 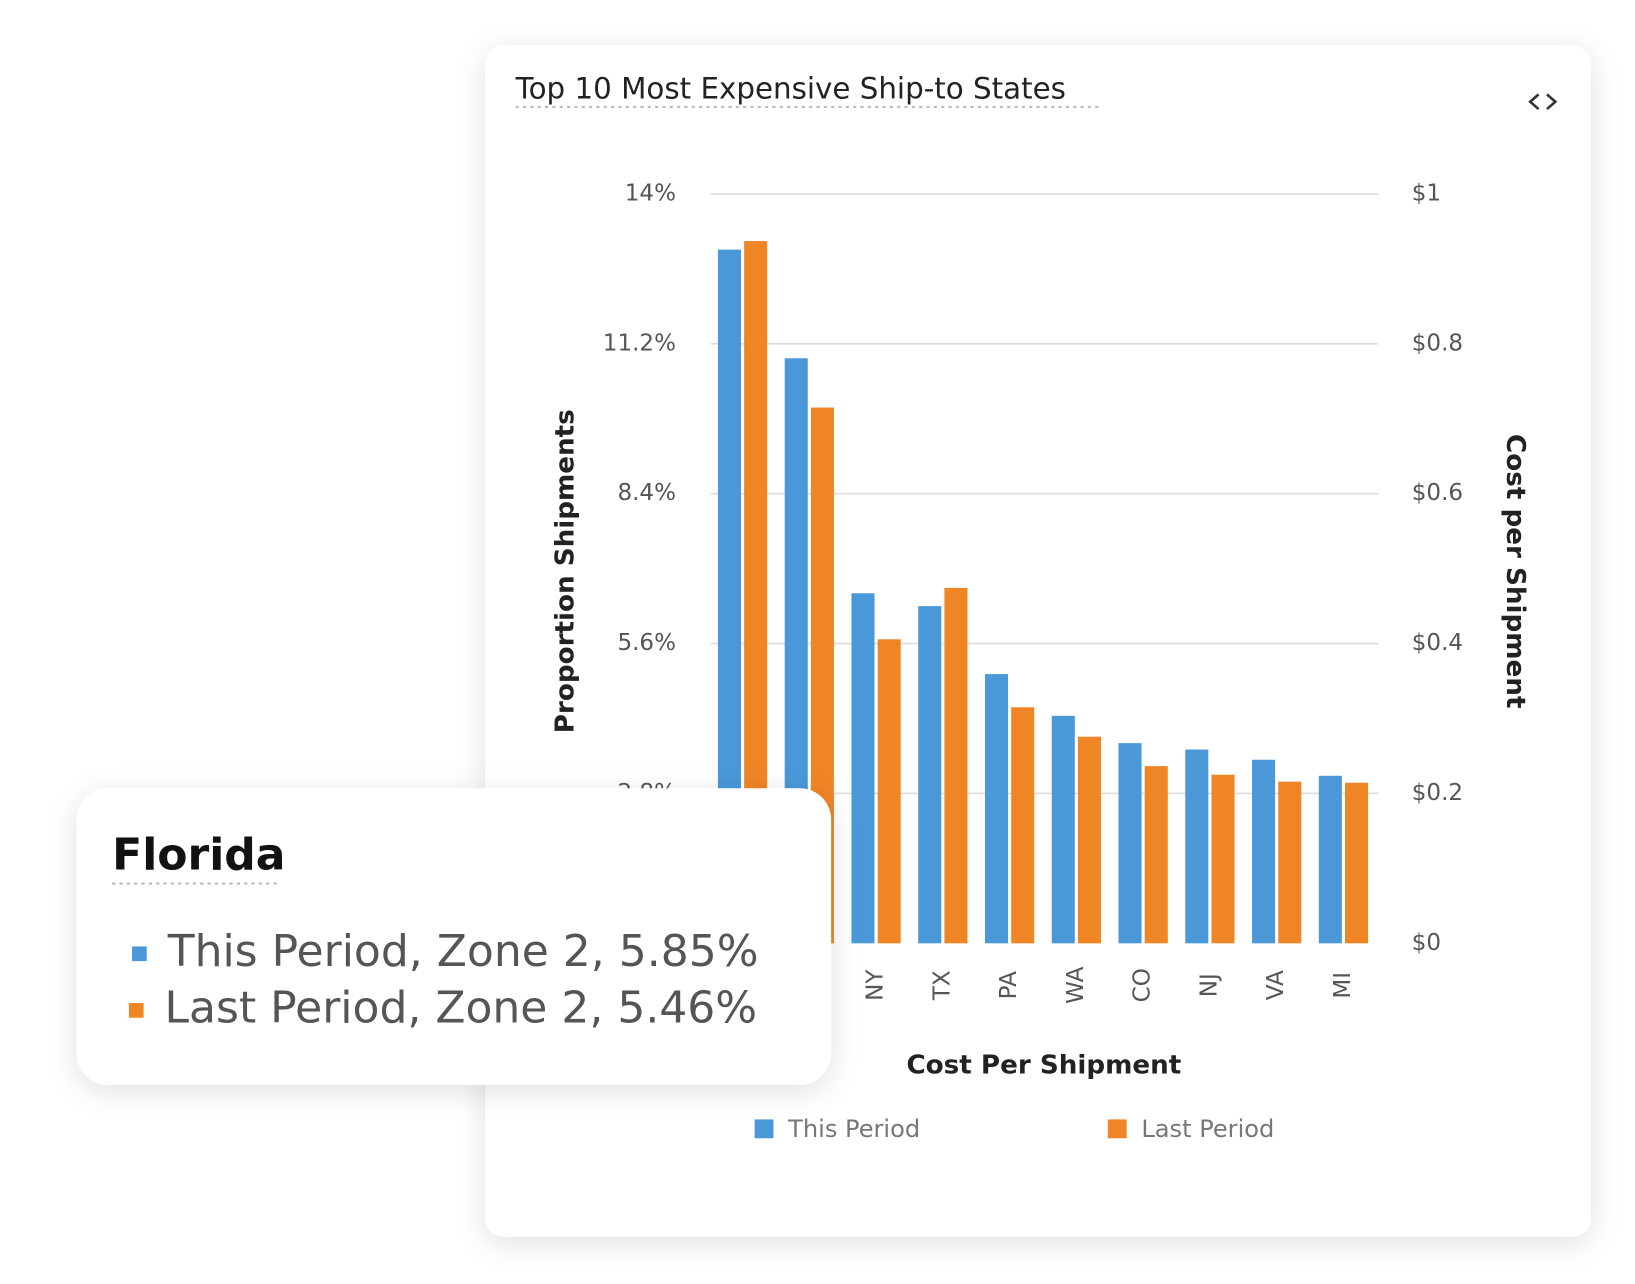 I want to click on x-tick-label: WA, so click(x=1076, y=985).